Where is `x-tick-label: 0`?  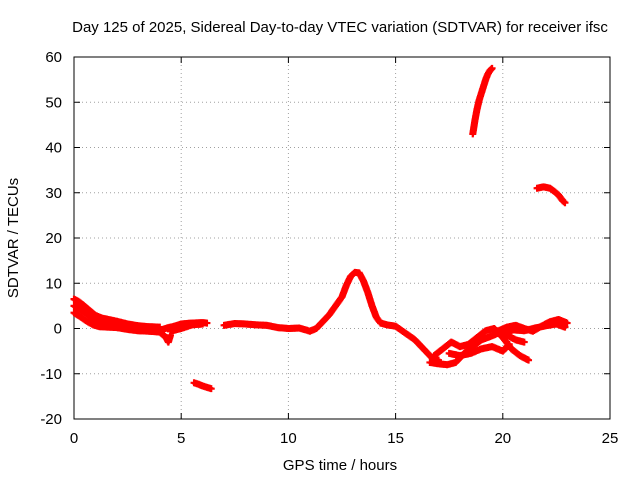 x-tick-label: 0 is located at coordinates (74, 438).